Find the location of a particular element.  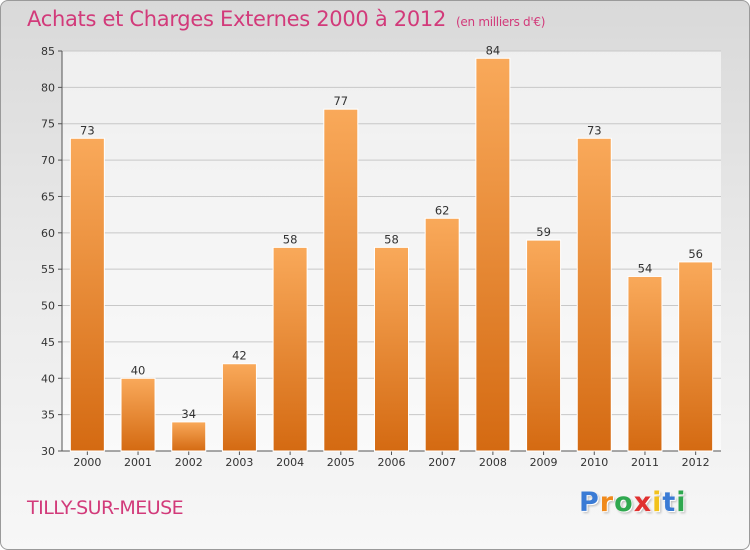

y-tick-label: 75 is located at coordinates (48, 124).